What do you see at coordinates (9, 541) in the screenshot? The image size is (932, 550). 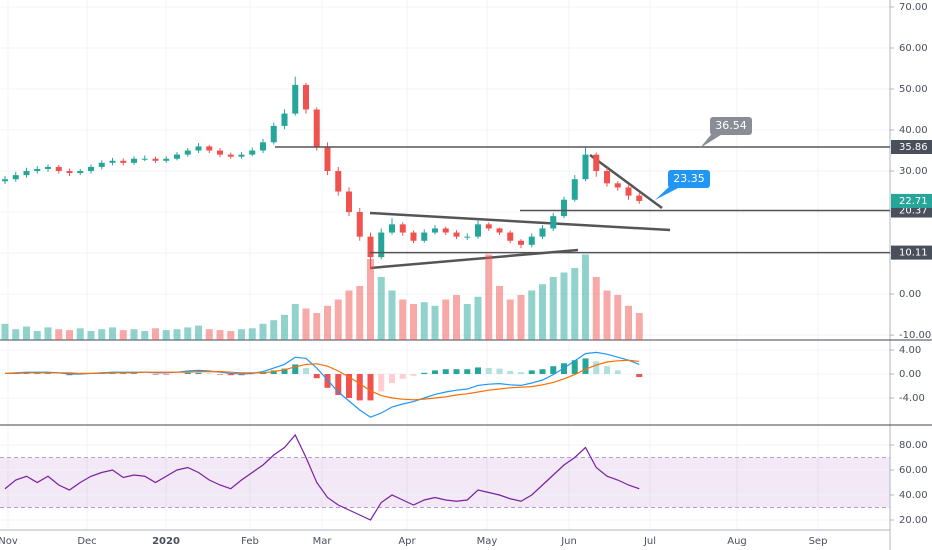 I see `x-tick-label: Nov` at bounding box center [9, 541].